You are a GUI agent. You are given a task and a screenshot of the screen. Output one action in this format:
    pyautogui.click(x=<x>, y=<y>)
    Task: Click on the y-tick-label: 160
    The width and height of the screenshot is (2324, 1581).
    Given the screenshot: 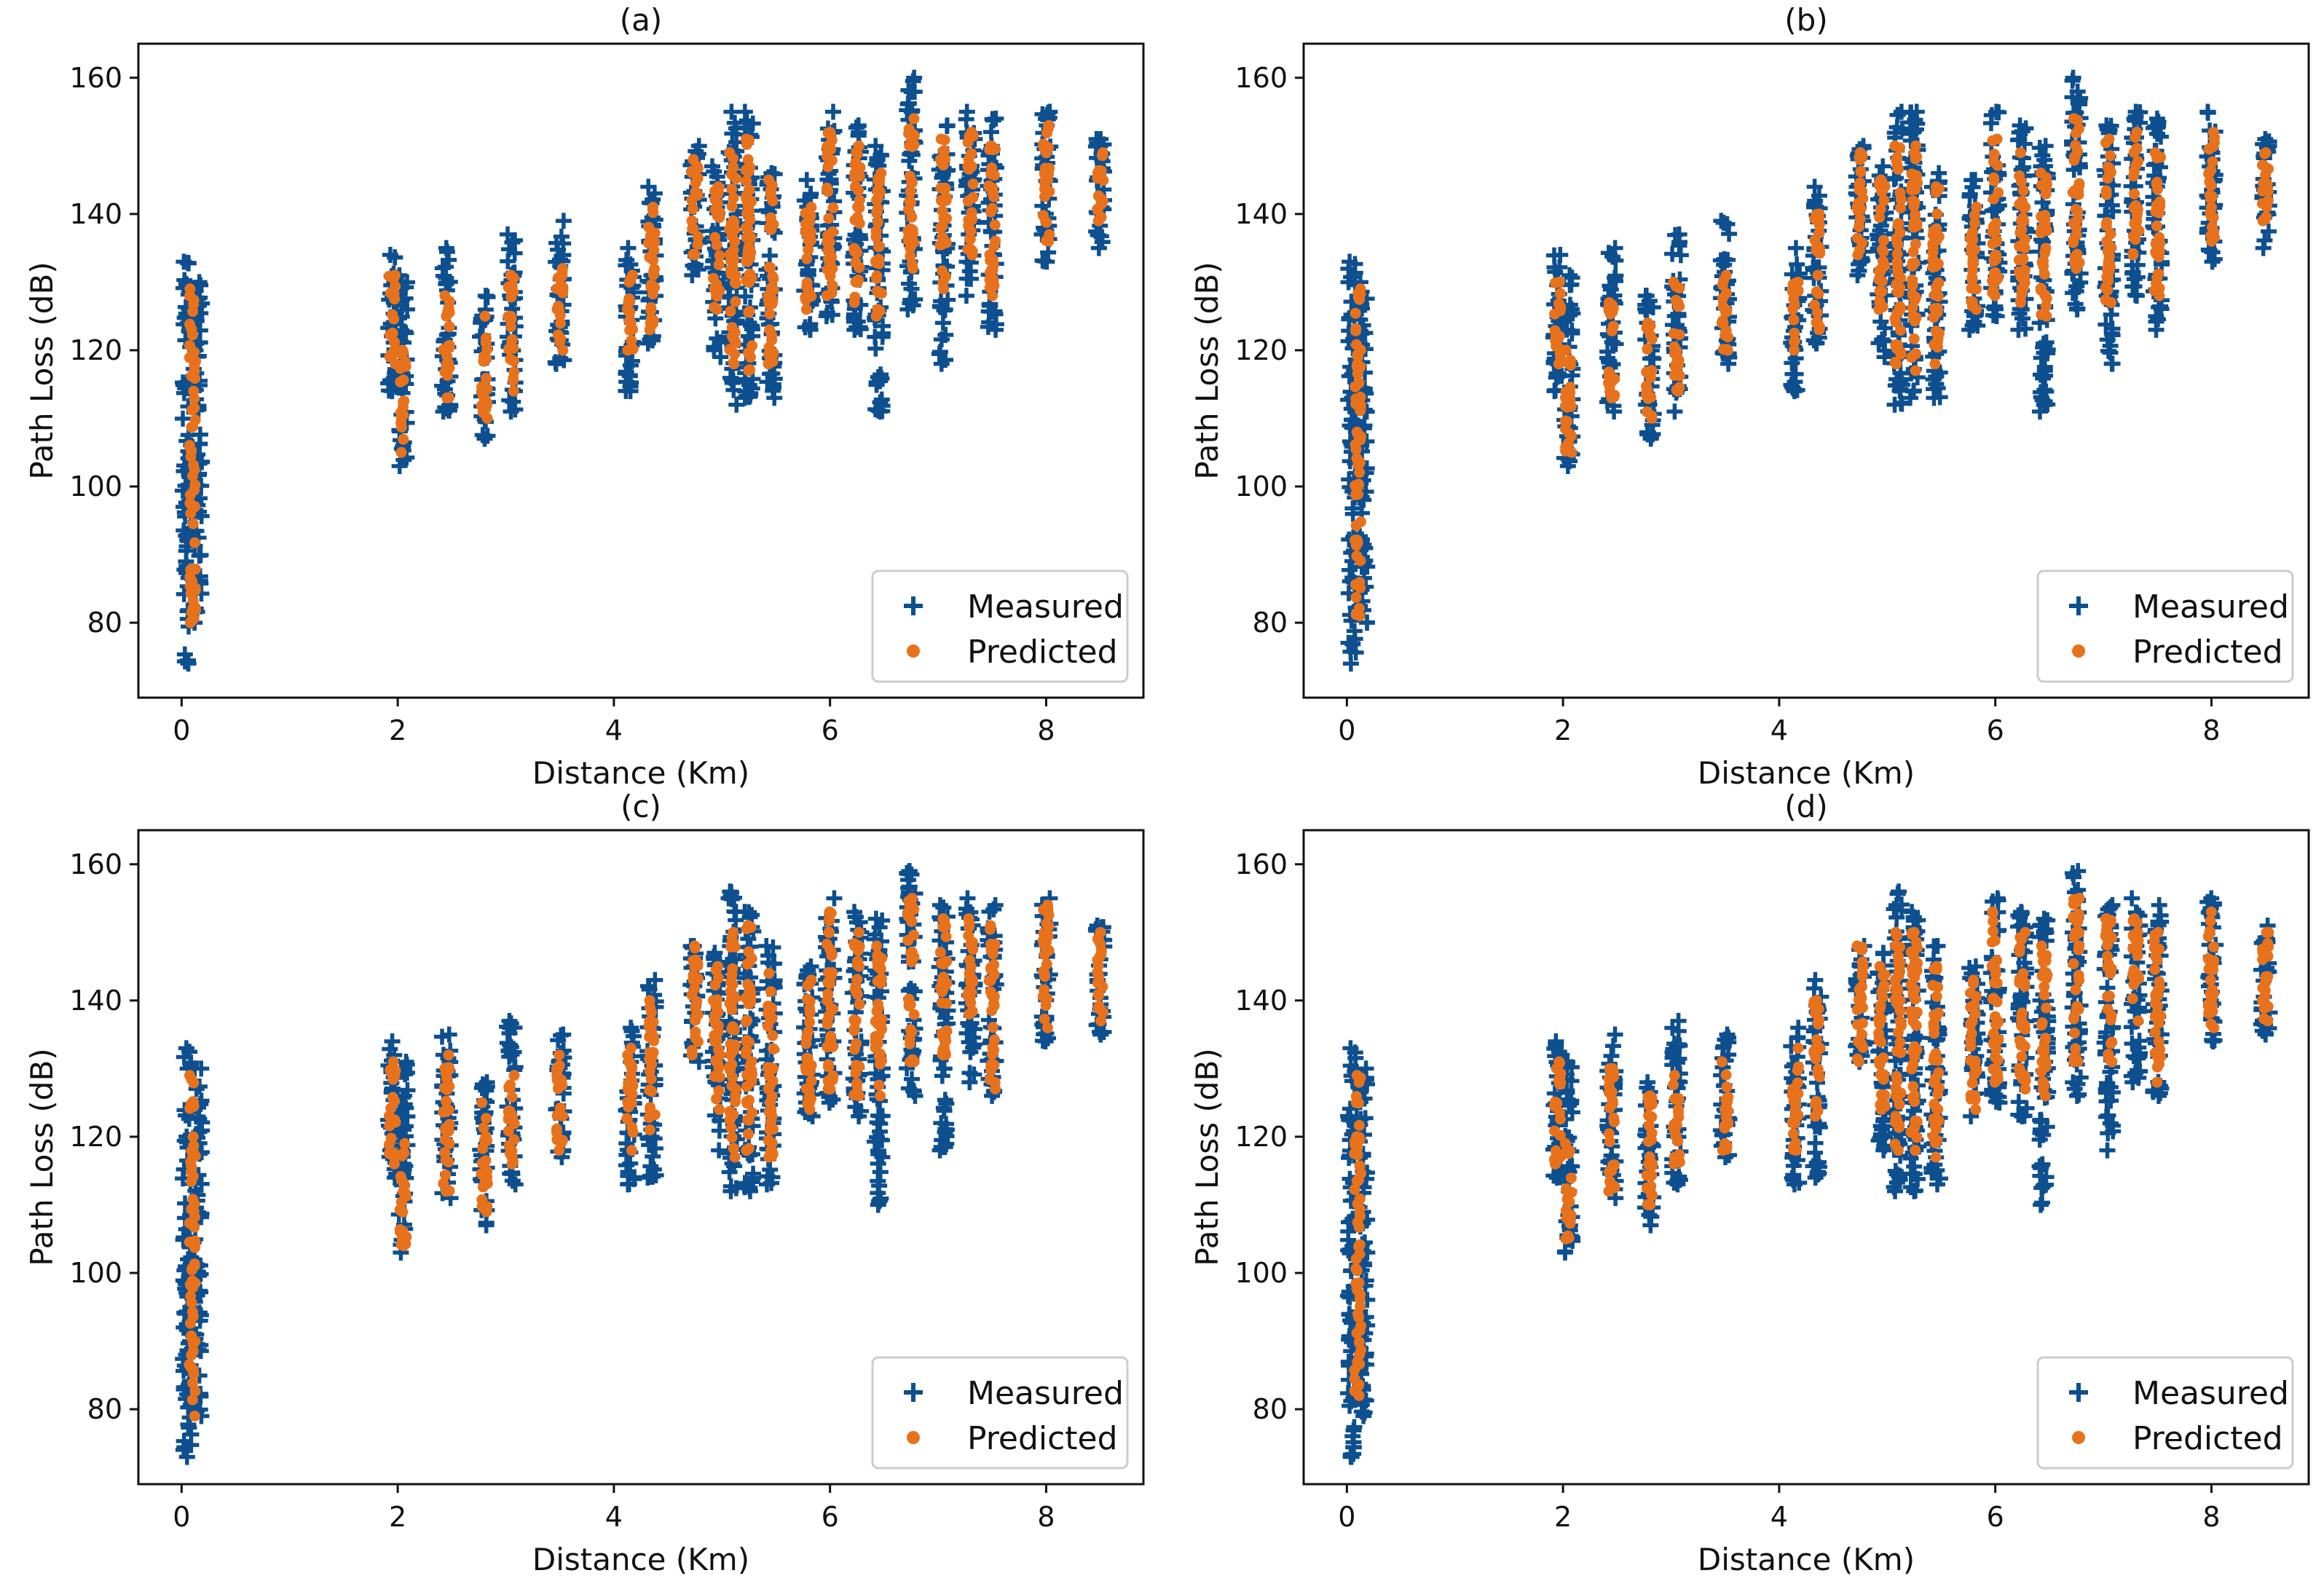 What is the action you would take?
    pyautogui.click(x=95, y=78)
    